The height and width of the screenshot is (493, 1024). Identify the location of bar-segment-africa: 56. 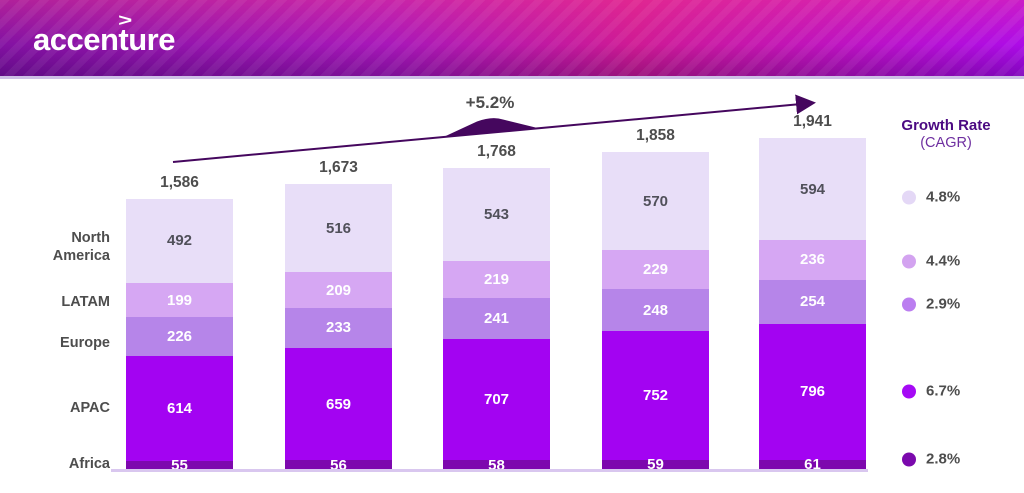
(338, 465).